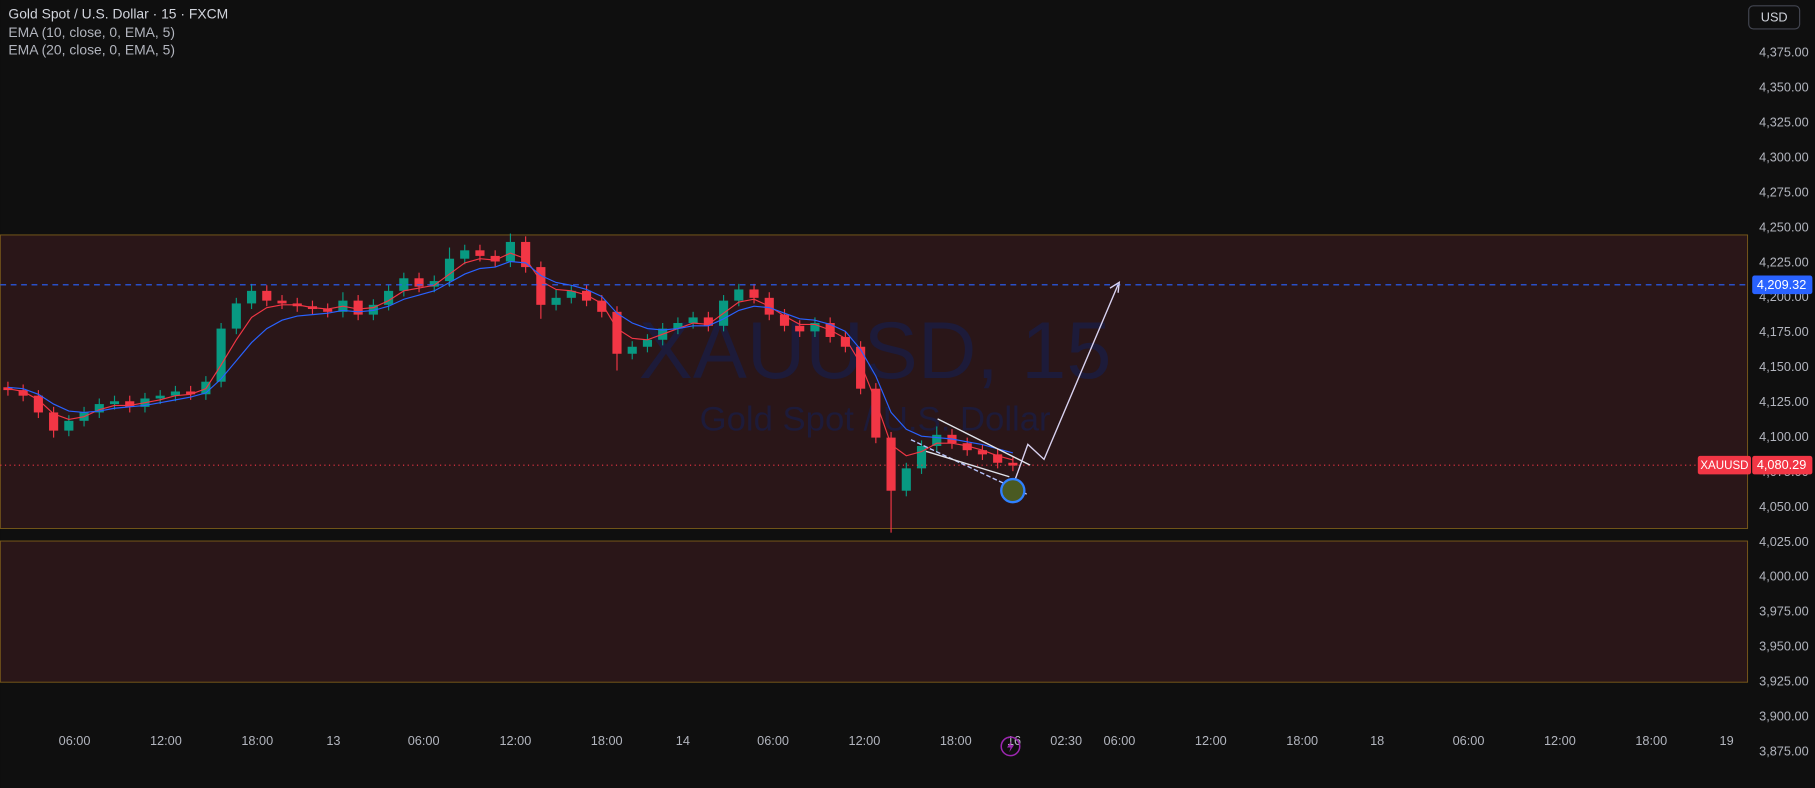  What do you see at coordinates (1724, 465) in the screenshot?
I see `symbol-tag` at bounding box center [1724, 465].